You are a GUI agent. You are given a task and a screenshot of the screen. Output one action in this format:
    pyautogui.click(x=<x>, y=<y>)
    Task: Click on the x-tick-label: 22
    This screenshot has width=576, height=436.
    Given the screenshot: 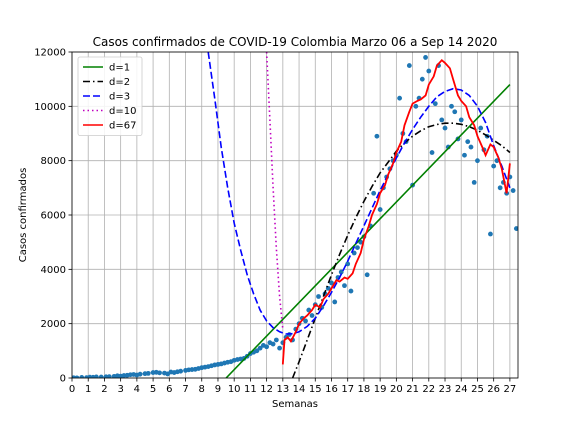 What is the action you would take?
    pyautogui.click(x=428, y=389)
    